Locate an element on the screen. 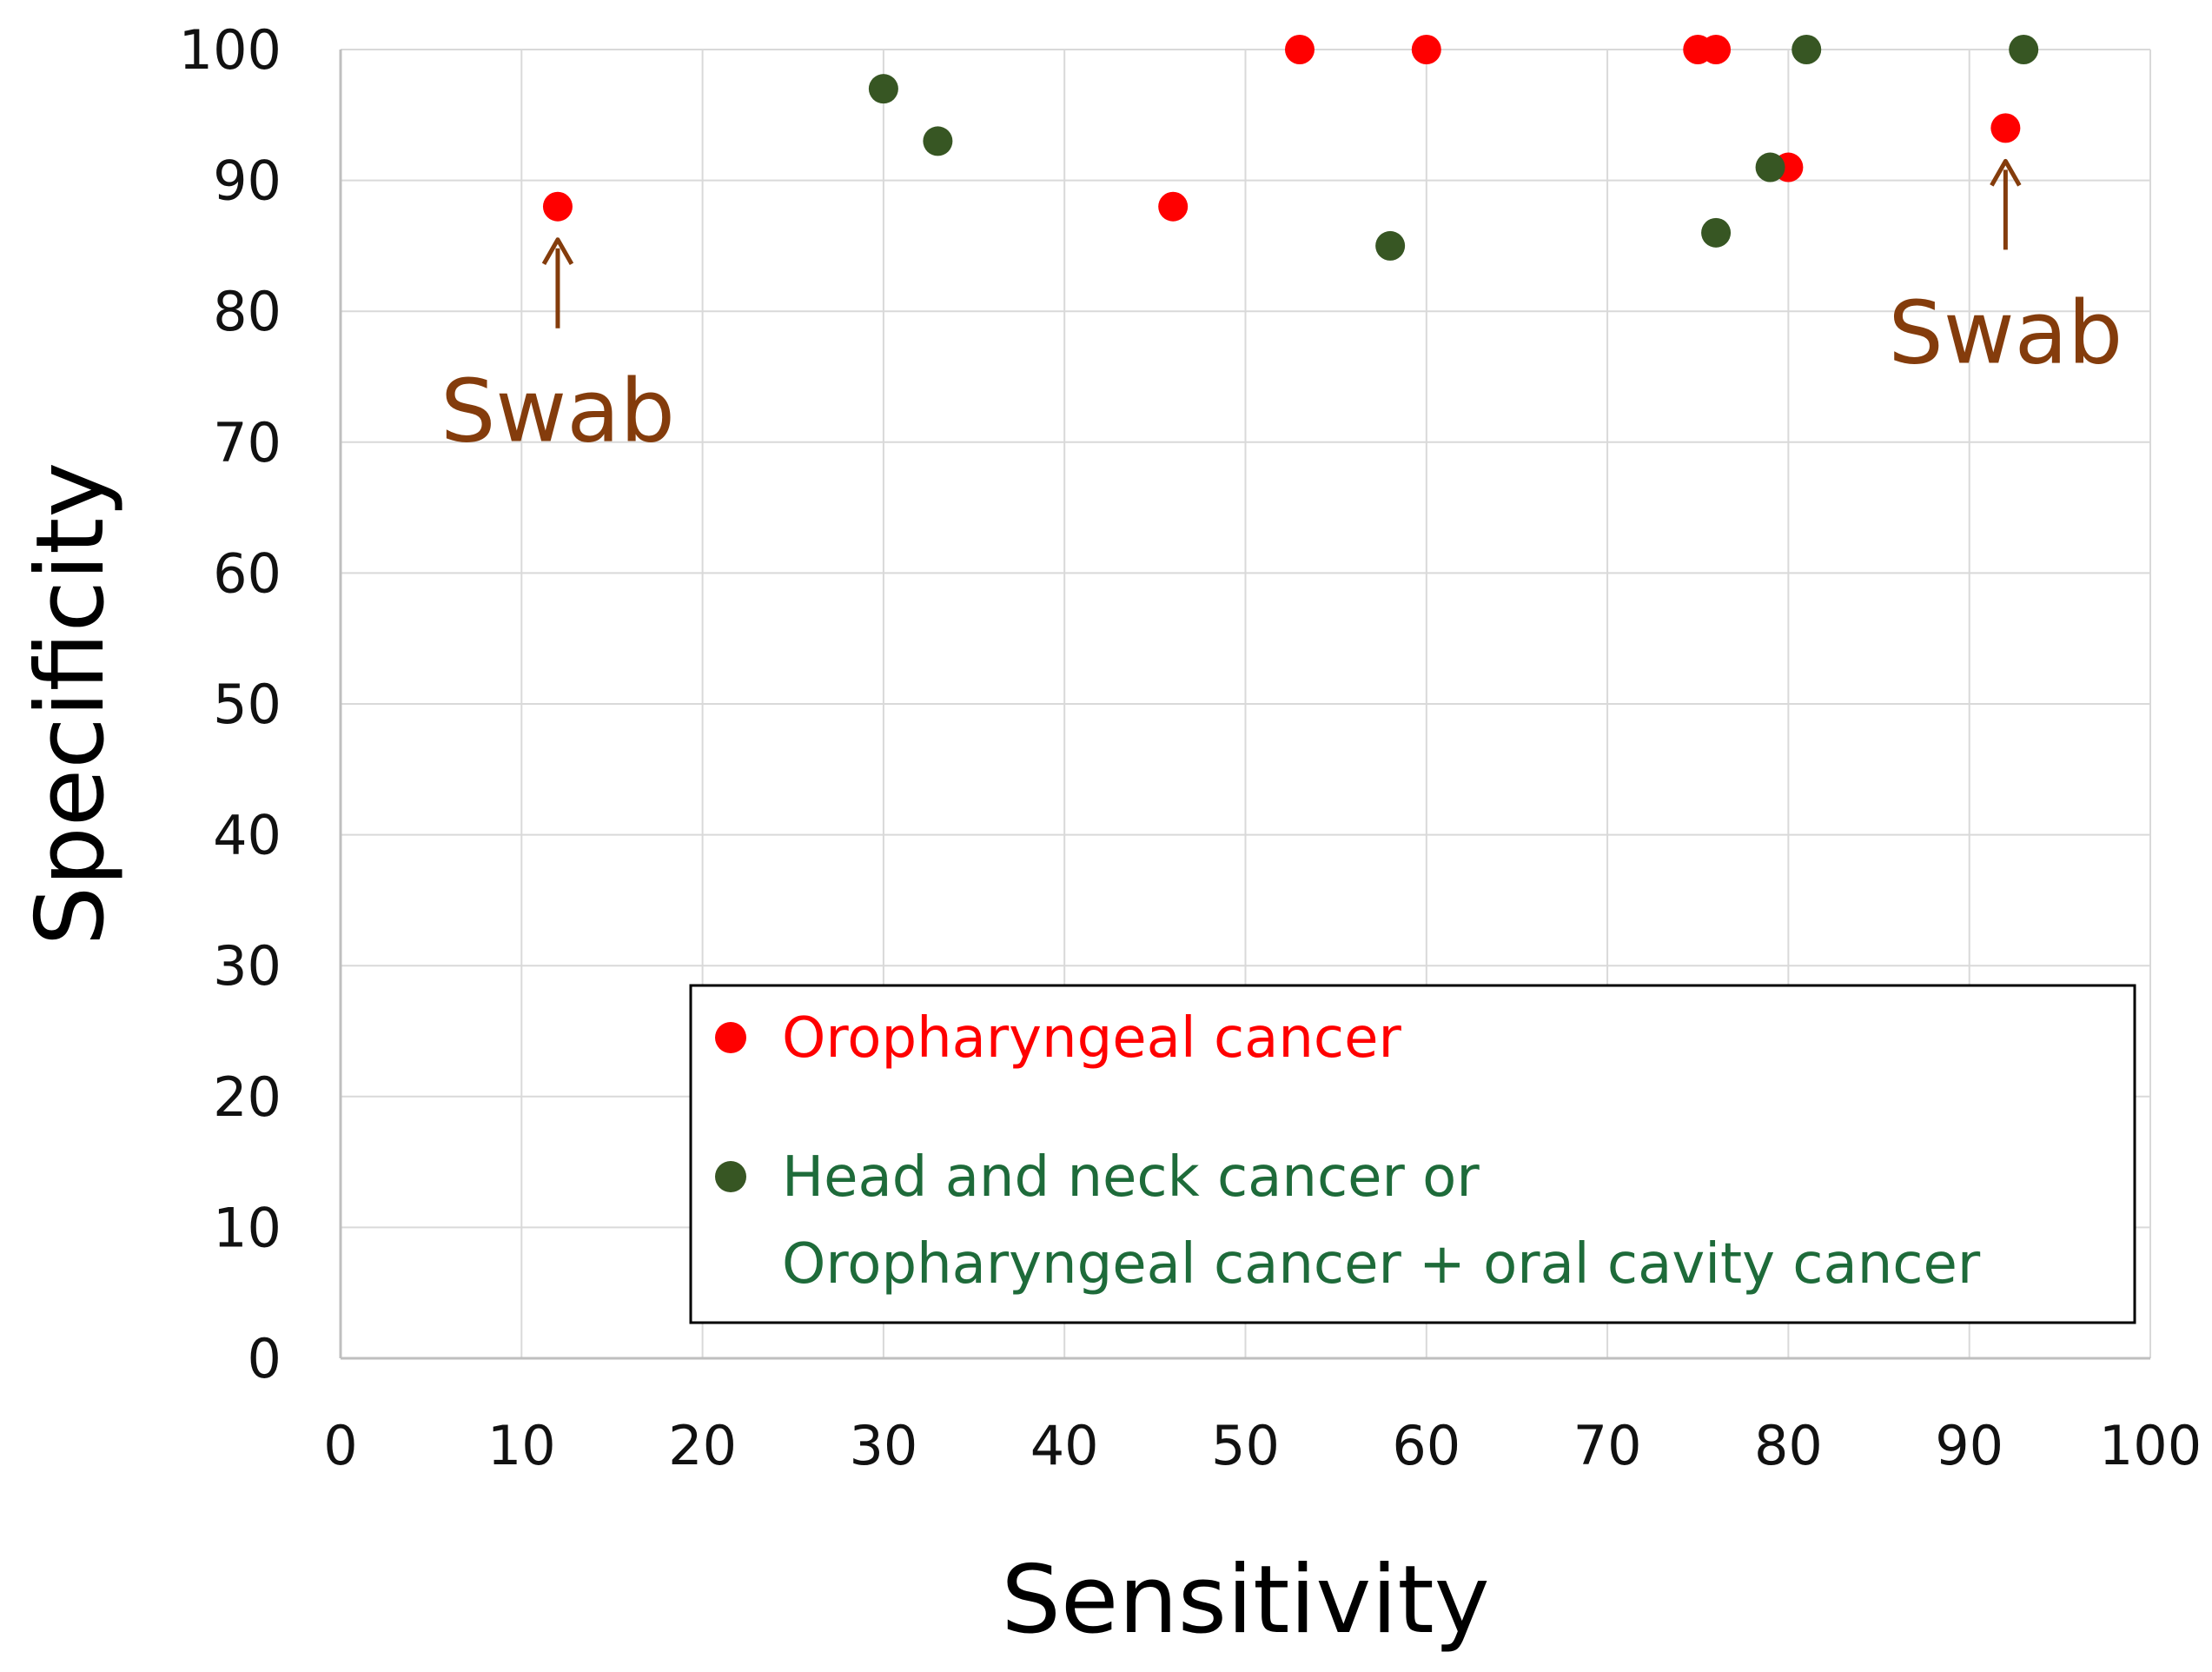 The width and height of the screenshot is (2212, 1672). y-tick-label: 90 is located at coordinates (247, 181).